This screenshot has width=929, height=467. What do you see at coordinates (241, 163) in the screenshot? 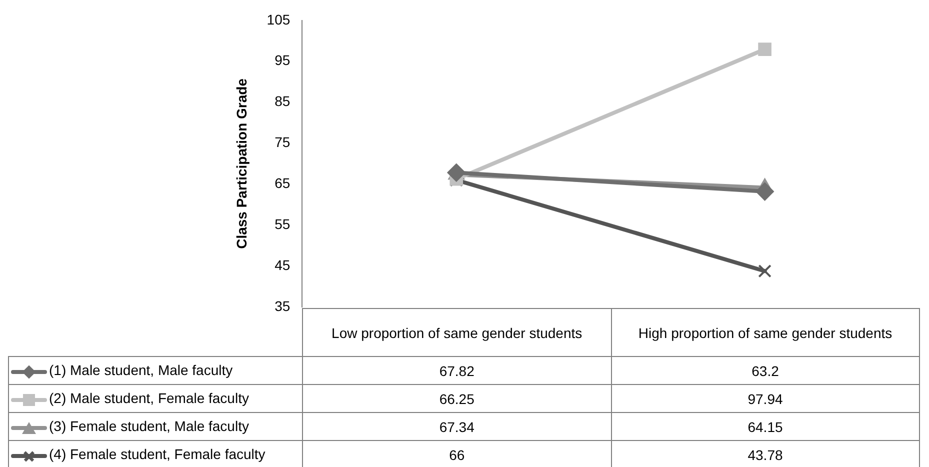
I see `y-axis-title: Class Participation Grade` at bounding box center [241, 163].